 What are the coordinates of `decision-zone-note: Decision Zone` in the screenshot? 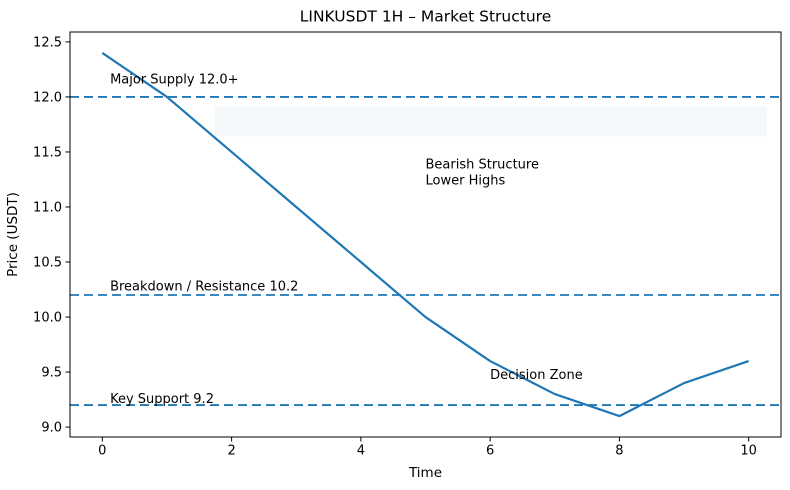 It's located at (536, 375).